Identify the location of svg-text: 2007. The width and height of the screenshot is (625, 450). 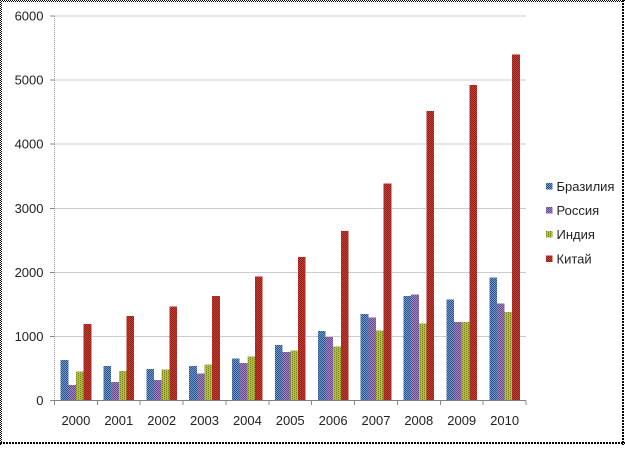
(376, 420).